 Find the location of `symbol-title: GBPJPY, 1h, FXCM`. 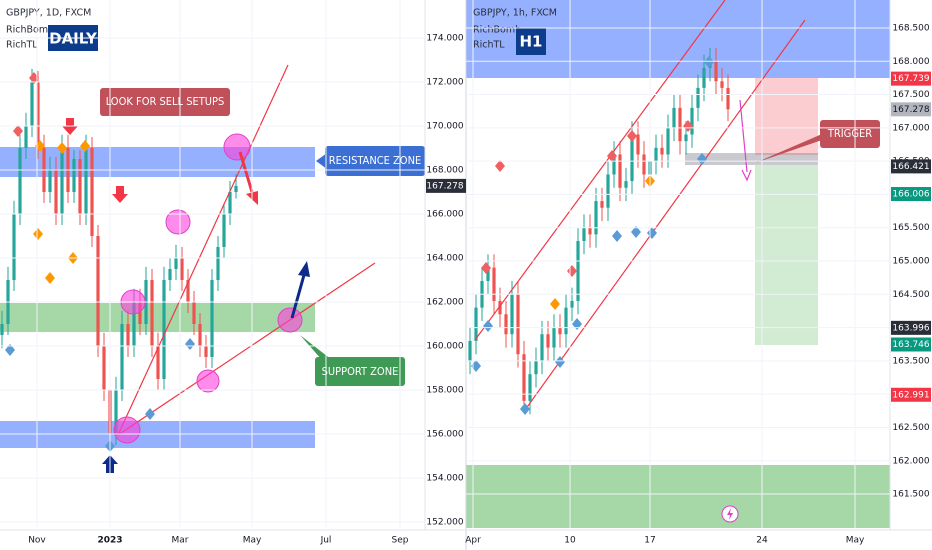

symbol-title: GBPJPY, 1h, FXCM is located at coordinates (515, 13).